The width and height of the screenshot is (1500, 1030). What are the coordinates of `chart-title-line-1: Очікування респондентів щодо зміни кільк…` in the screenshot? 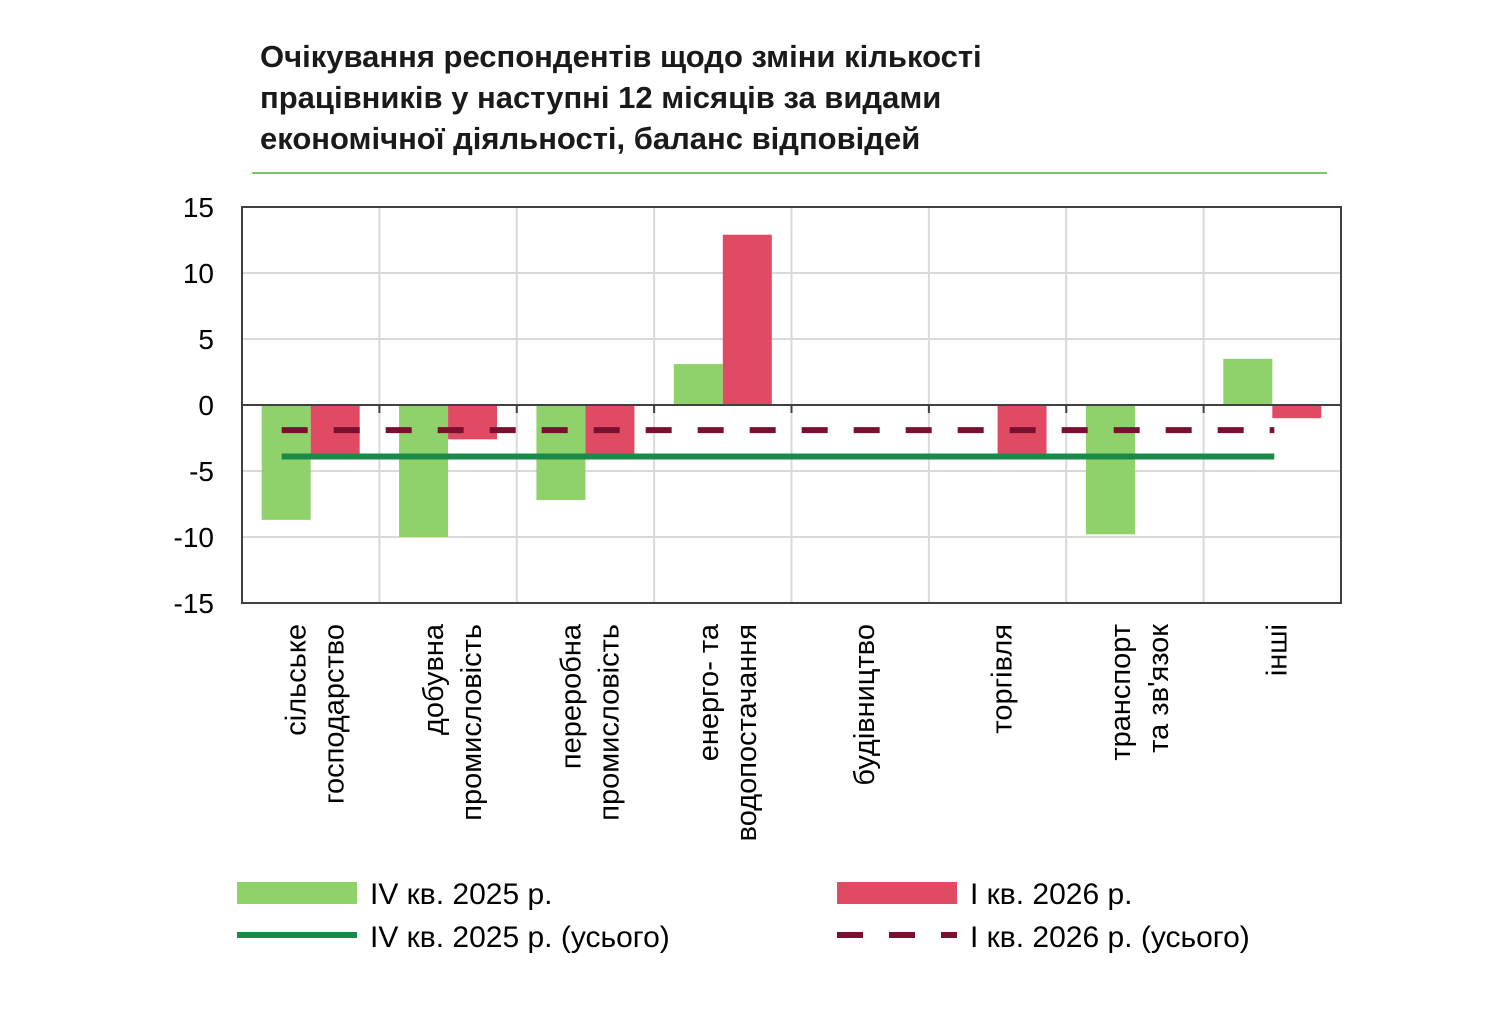 It's located at (621, 56).